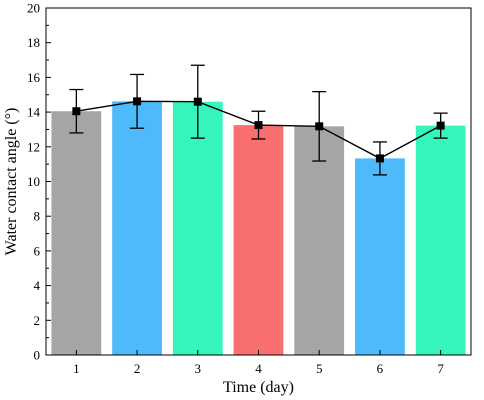 This screenshot has height=400, width=484. I want to click on x-tick-label: 7, so click(440, 368).